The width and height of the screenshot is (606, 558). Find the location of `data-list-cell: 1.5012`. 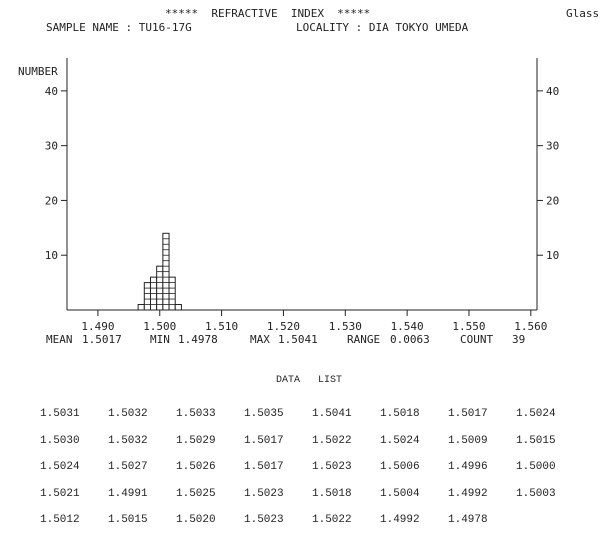

data-list-cell: 1.5012 is located at coordinates (60, 520).